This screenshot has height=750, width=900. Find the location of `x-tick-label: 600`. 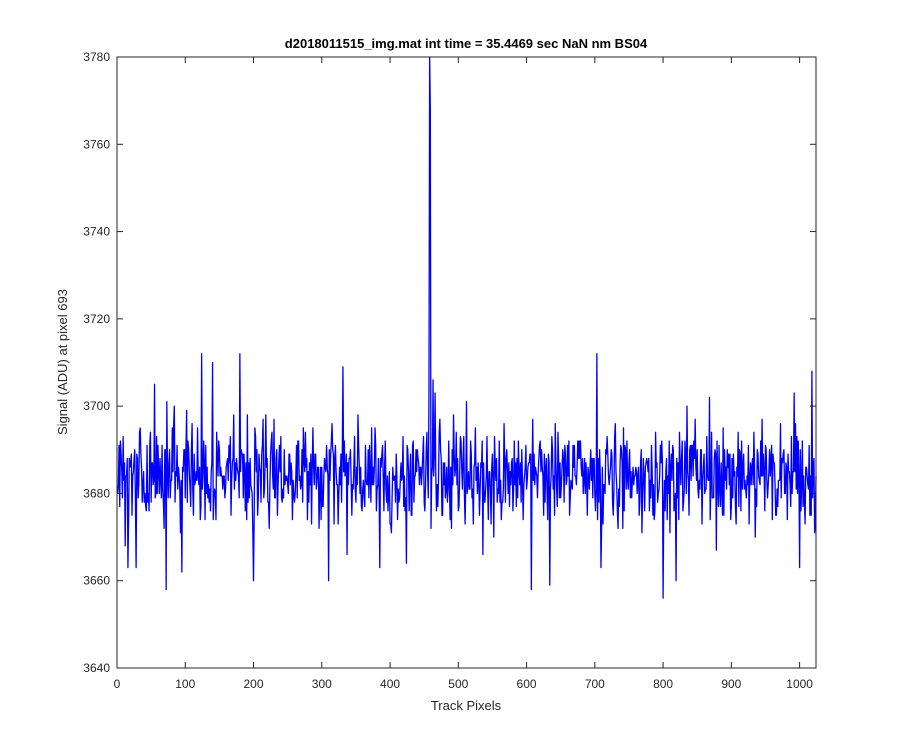

x-tick-label: 600 is located at coordinates (527, 684).